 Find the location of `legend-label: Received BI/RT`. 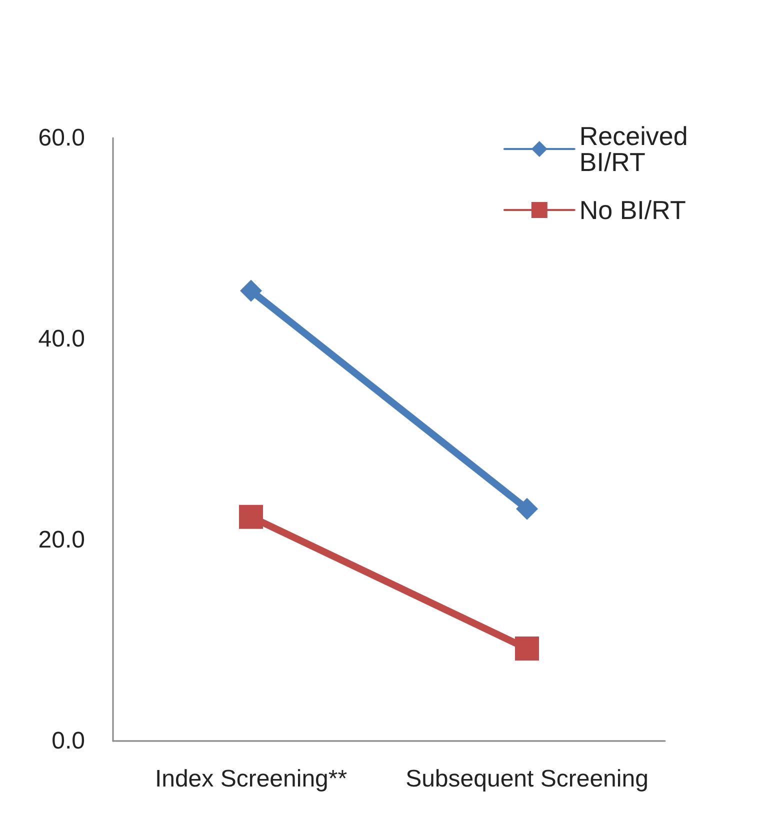

legend-label: Received BI/RT is located at coordinates (637, 149).